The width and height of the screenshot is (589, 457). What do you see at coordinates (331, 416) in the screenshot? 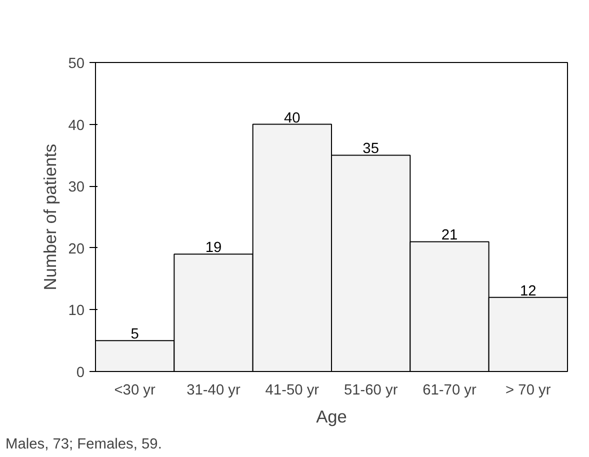
I see `x-axis-title: Age` at bounding box center [331, 416].